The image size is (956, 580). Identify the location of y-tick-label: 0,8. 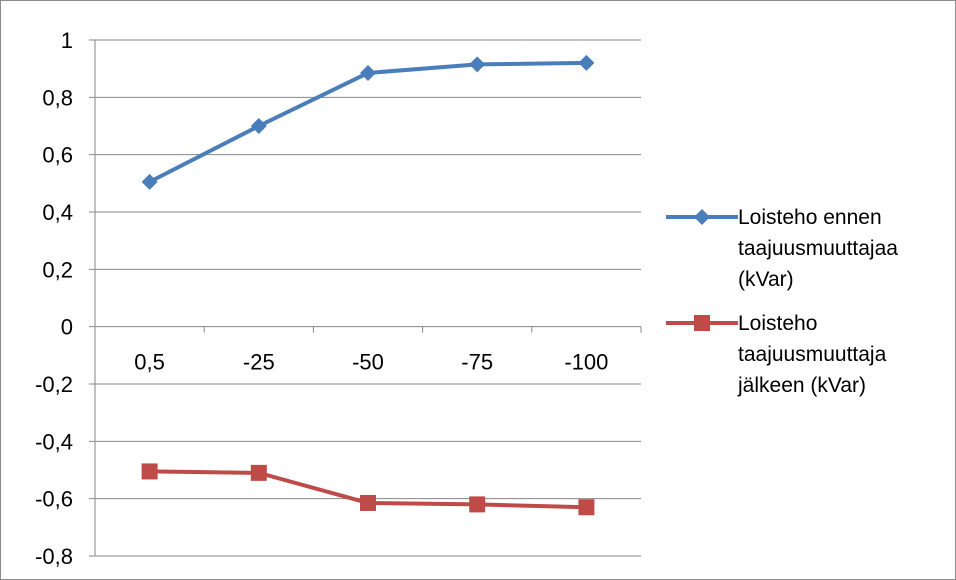
(57, 97).